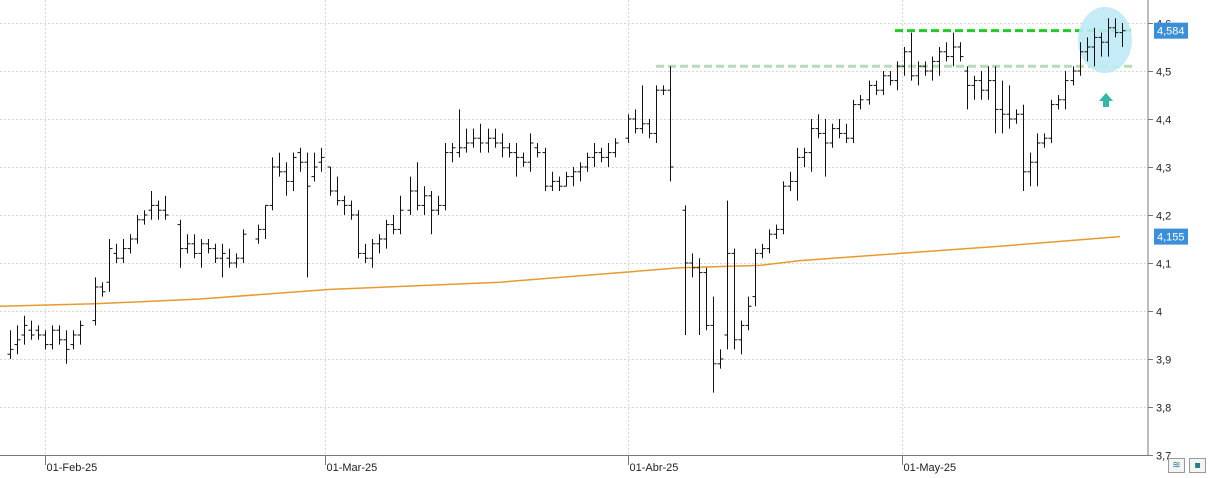  I want to click on y-tick-label: 4, so click(1159, 313).